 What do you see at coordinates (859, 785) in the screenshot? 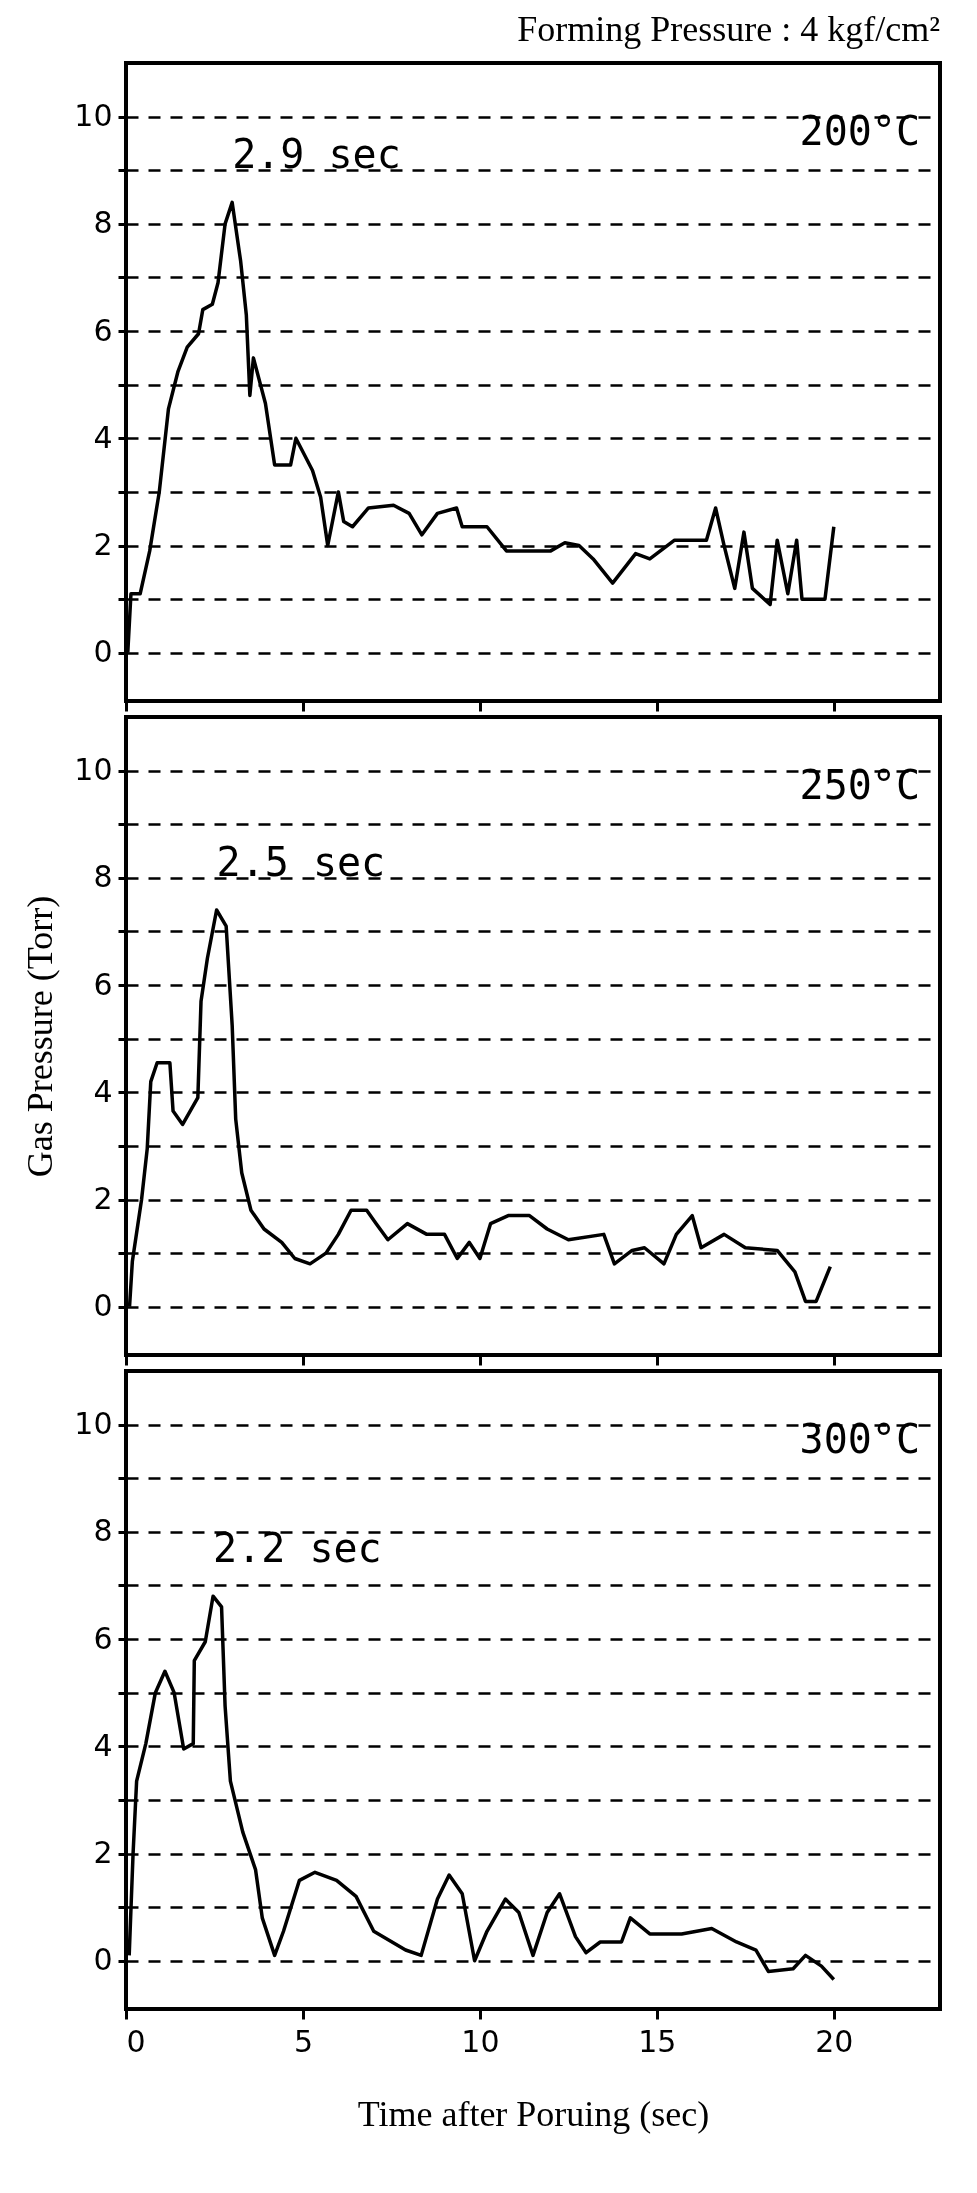
I see `annotation: 250°C` at bounding box center [859, 785].